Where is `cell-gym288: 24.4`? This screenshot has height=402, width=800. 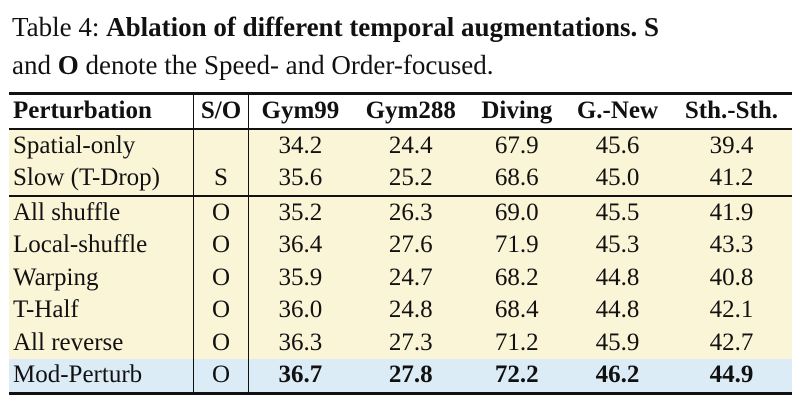
cell-gym288: 24.4 is located at coordinates (410, 145).